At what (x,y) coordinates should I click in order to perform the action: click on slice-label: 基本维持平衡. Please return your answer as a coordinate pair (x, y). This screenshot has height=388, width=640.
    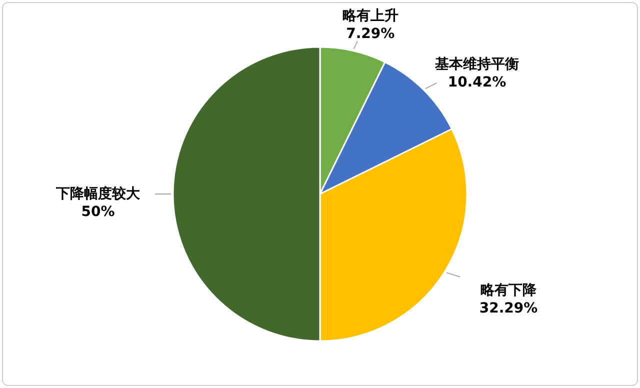
    Looking at the image, I should click on (476, 64).